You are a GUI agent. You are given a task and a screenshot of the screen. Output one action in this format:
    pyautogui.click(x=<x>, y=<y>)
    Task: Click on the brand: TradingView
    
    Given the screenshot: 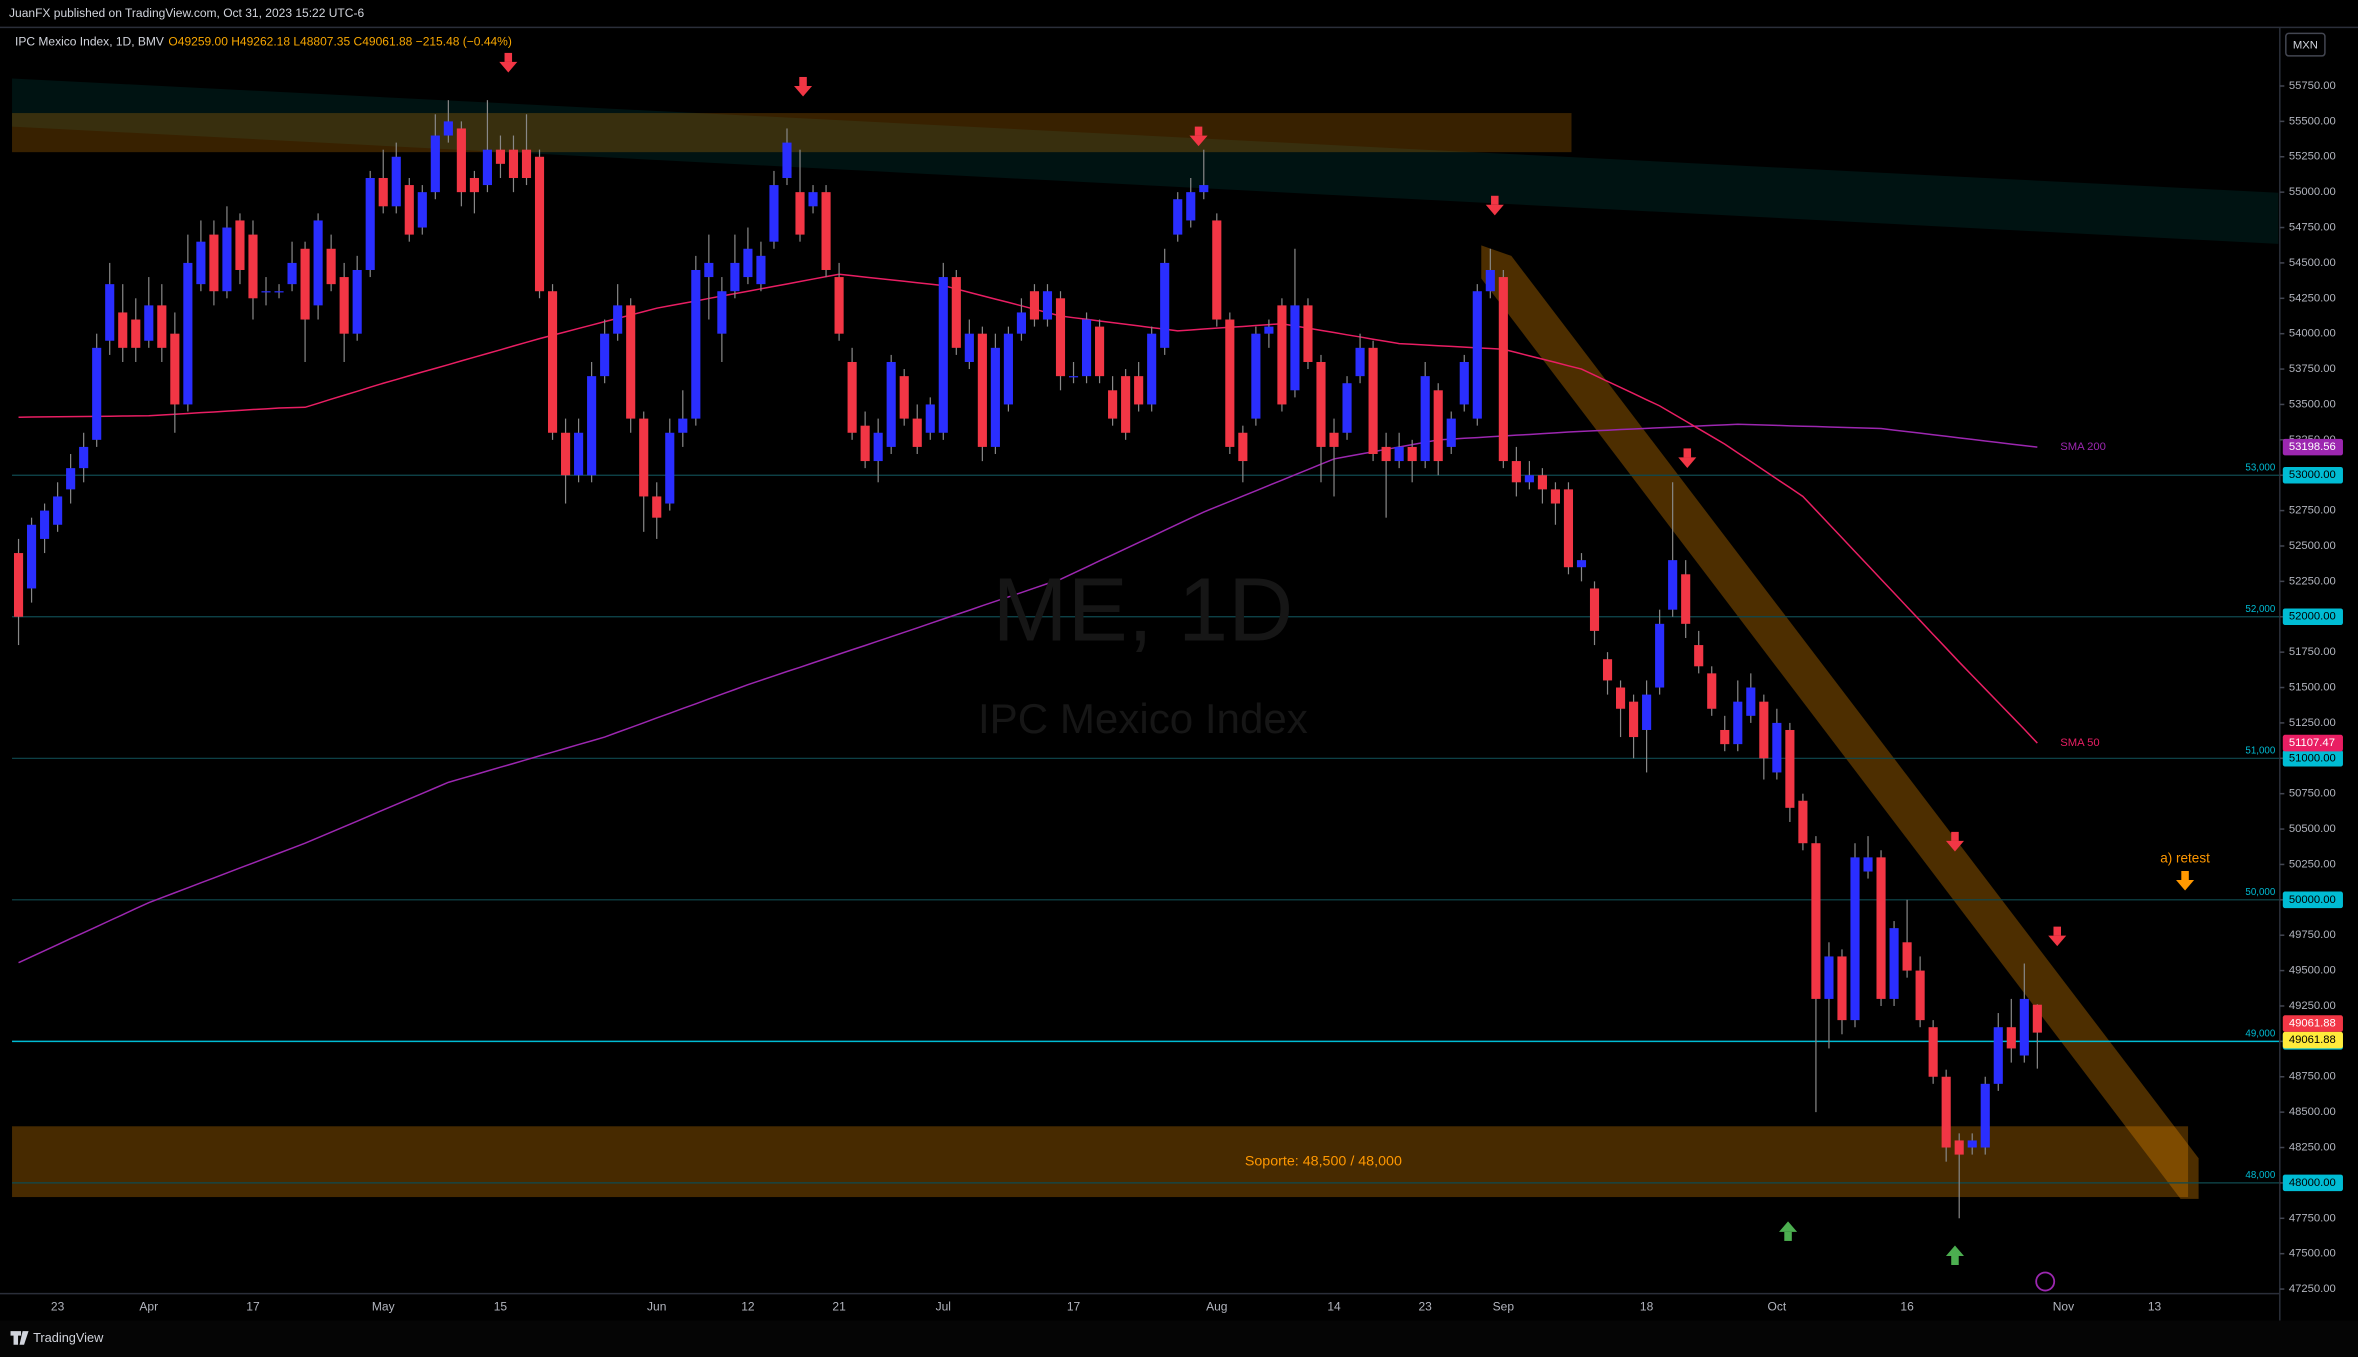 What is the action you would take?
    pyautogui.click(x=68, y=1337)
    